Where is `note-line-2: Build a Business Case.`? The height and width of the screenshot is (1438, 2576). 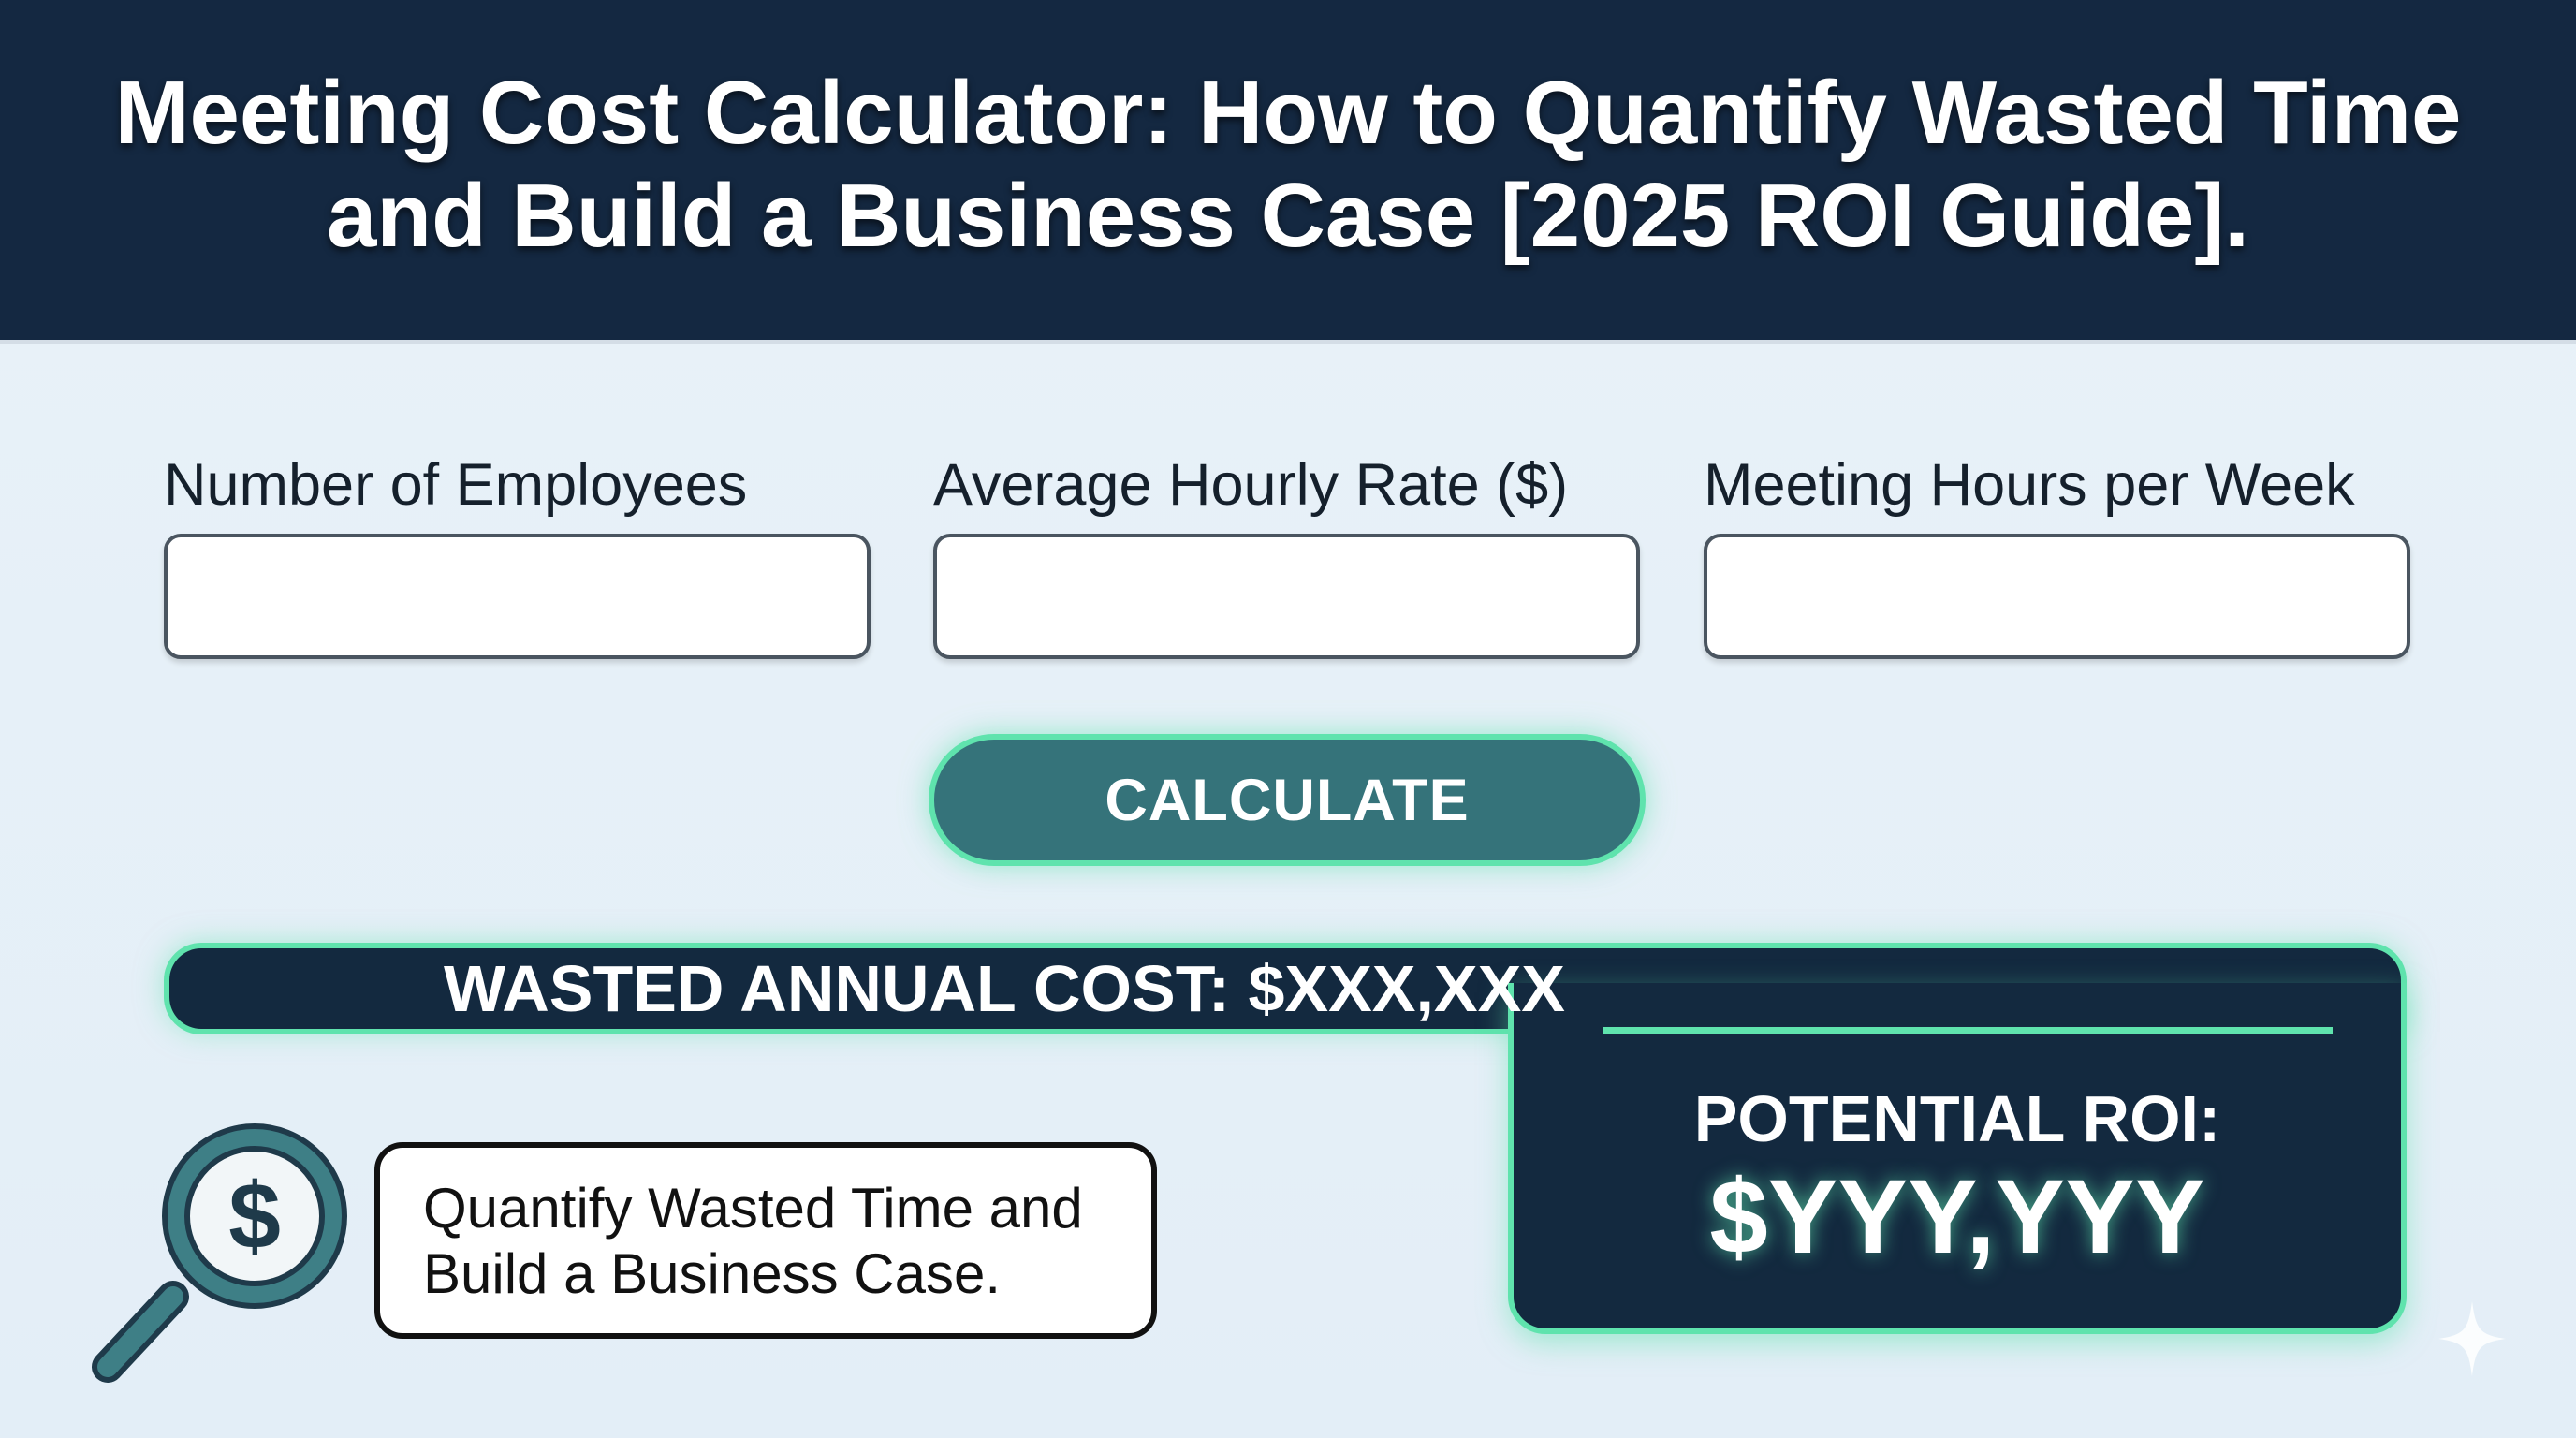
note-line-2: Build a Business Case. is located at coordinates (712, 1273).